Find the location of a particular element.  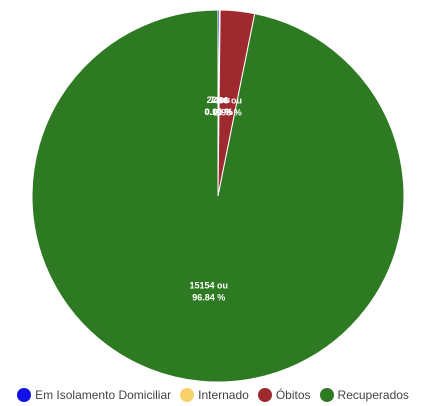

legend-label-3: Recuperados is located at coordinates (373, 395).